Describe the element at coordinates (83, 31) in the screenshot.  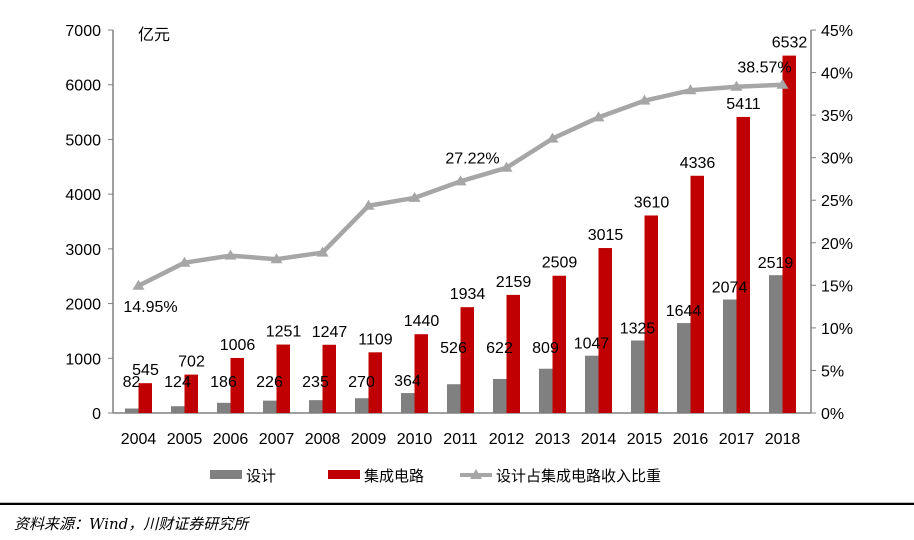
I see `left-tick-label: 7000` at that location.